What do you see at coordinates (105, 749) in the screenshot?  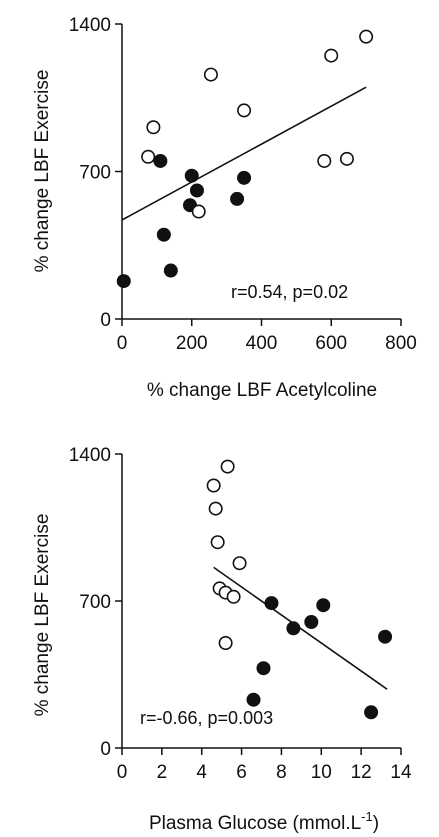 I see `chart2-y-tick-label: 0` at bounding box center [105, 749].